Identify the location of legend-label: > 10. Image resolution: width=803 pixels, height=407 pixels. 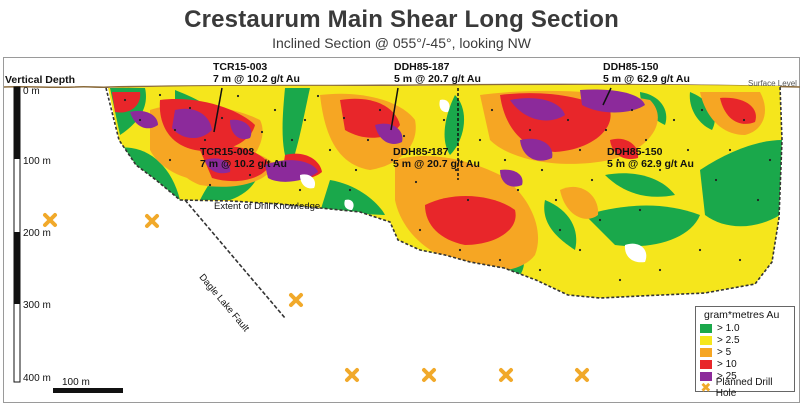
(727, 364).